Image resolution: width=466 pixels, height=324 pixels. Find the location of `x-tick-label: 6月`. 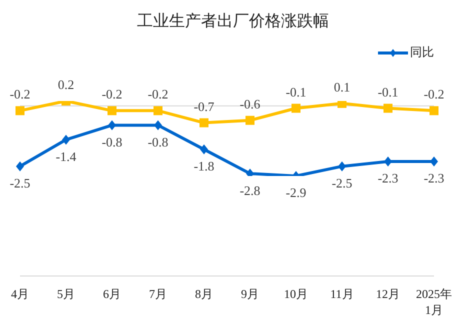

x-tick-label: 6月 is located at coordinates (112, 294).